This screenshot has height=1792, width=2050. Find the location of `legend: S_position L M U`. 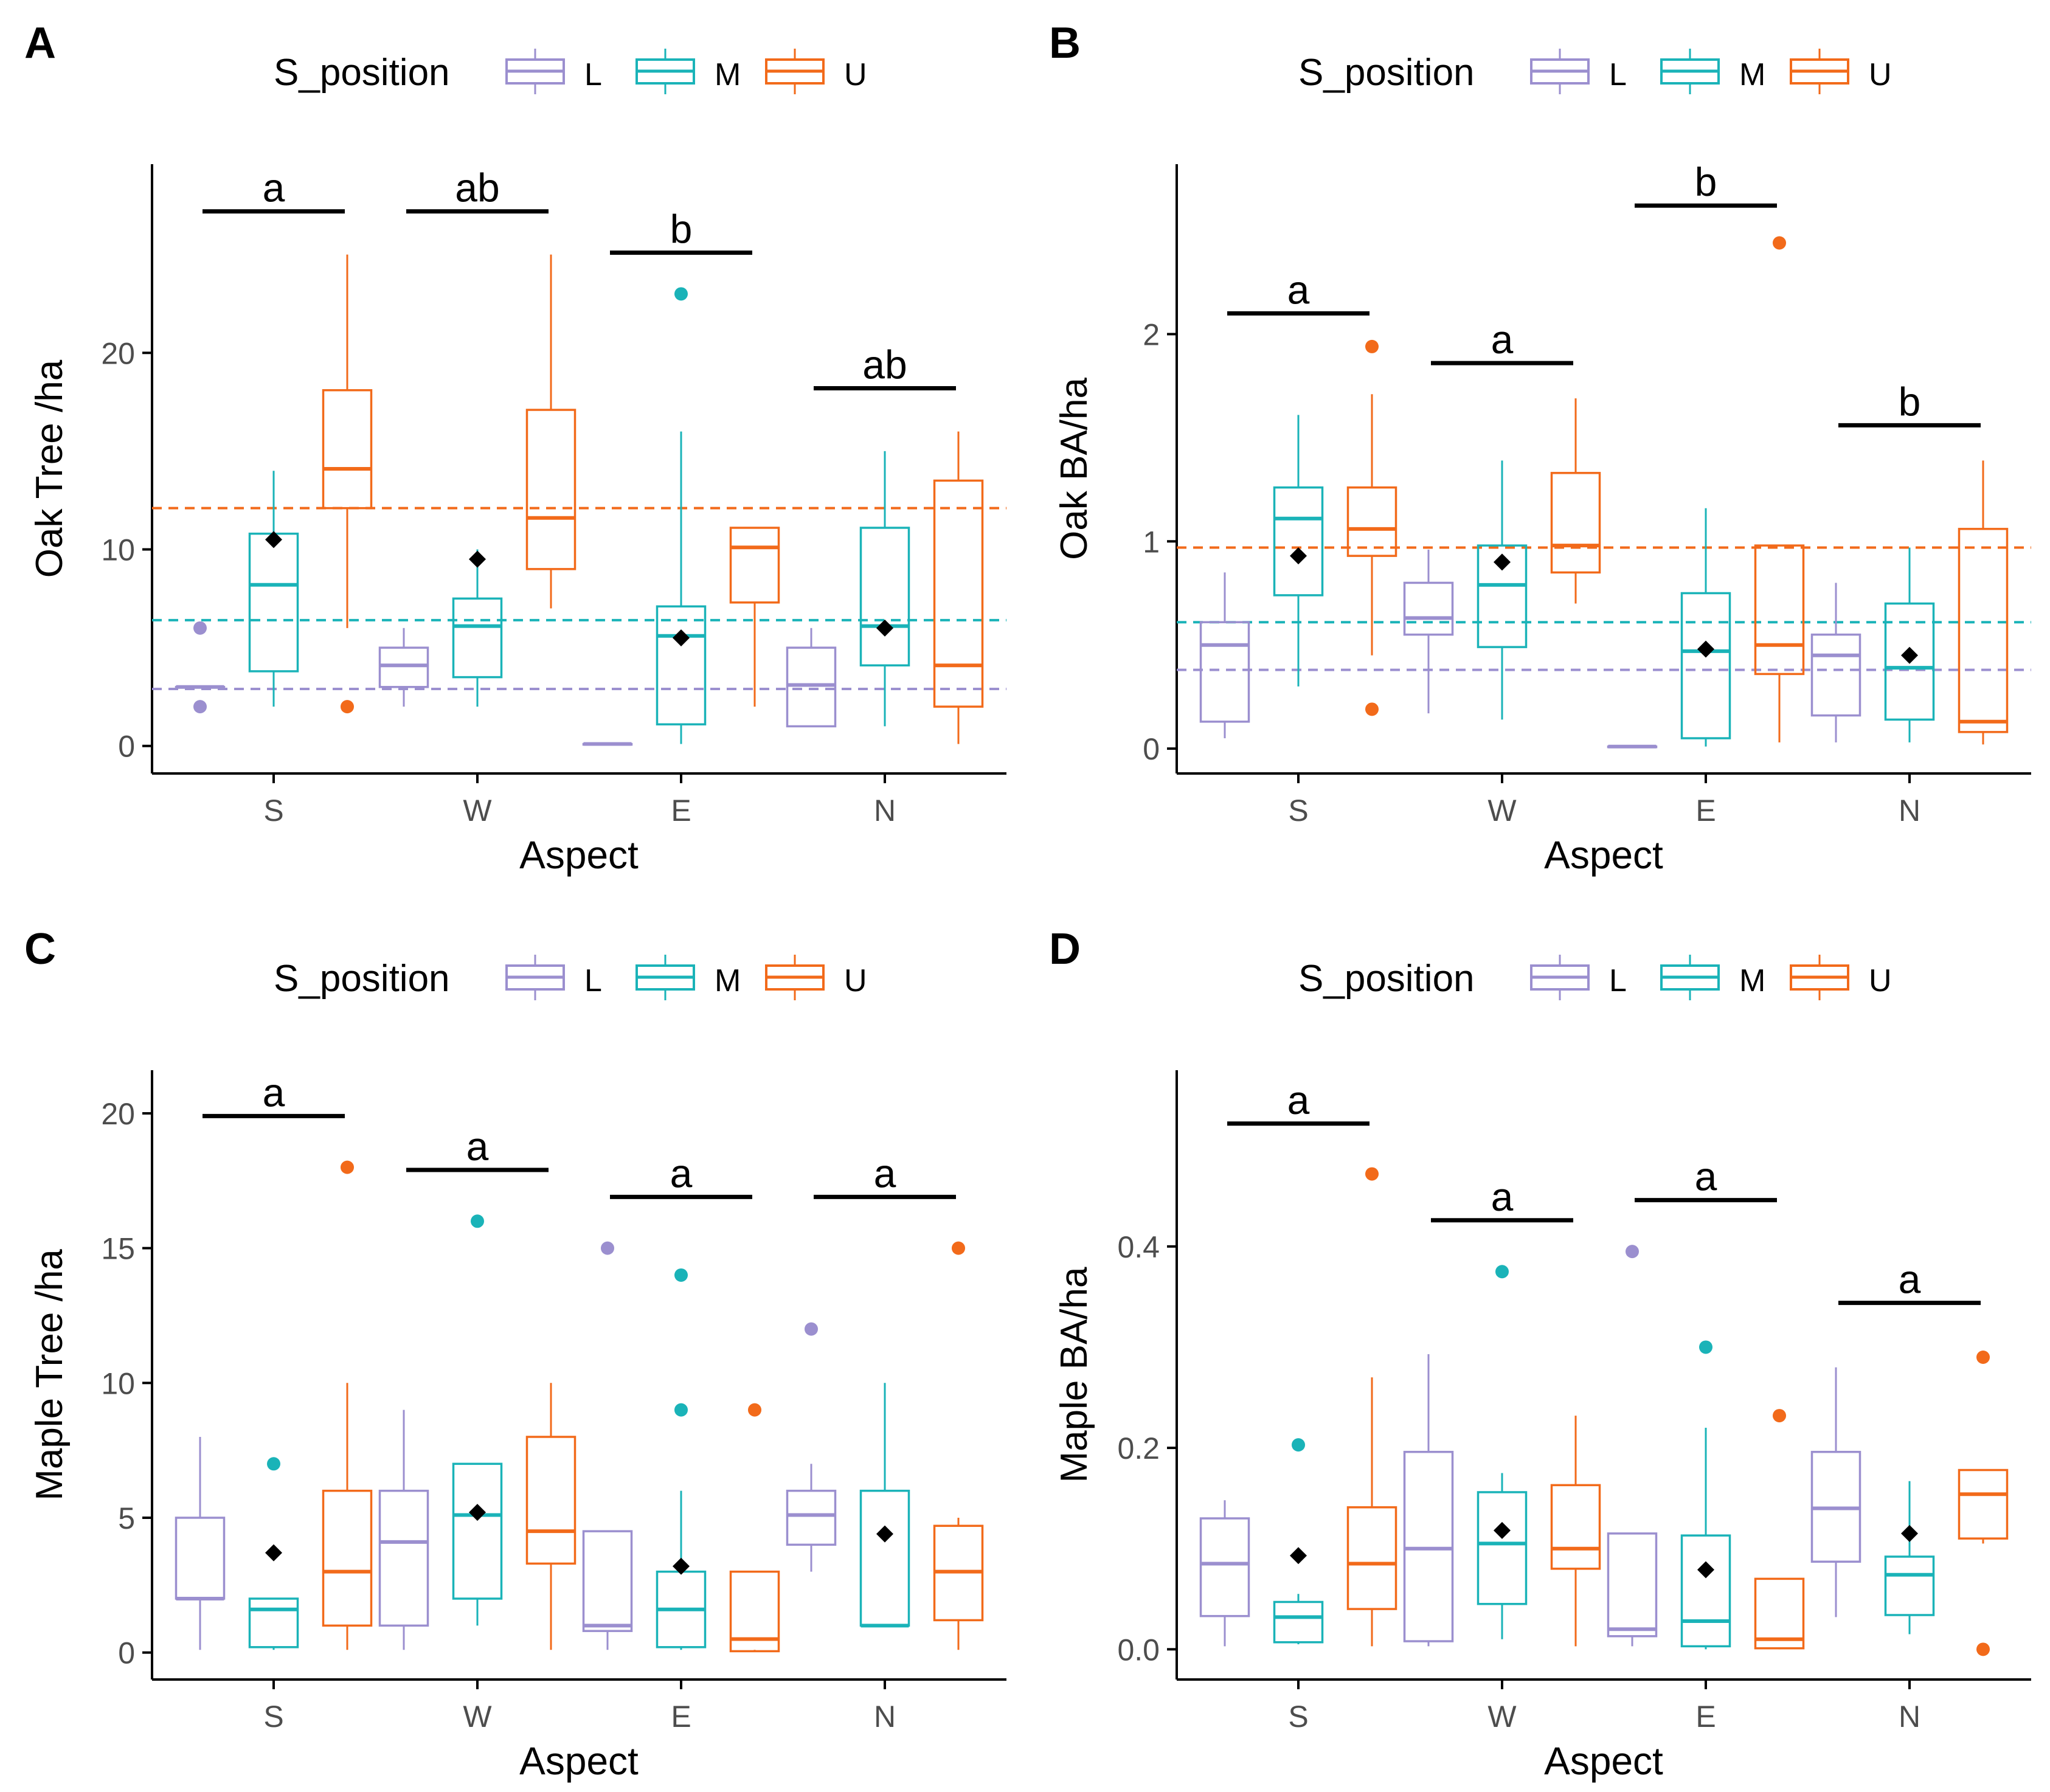

legend: S_position L M U is located at coordinates (1595, 71).